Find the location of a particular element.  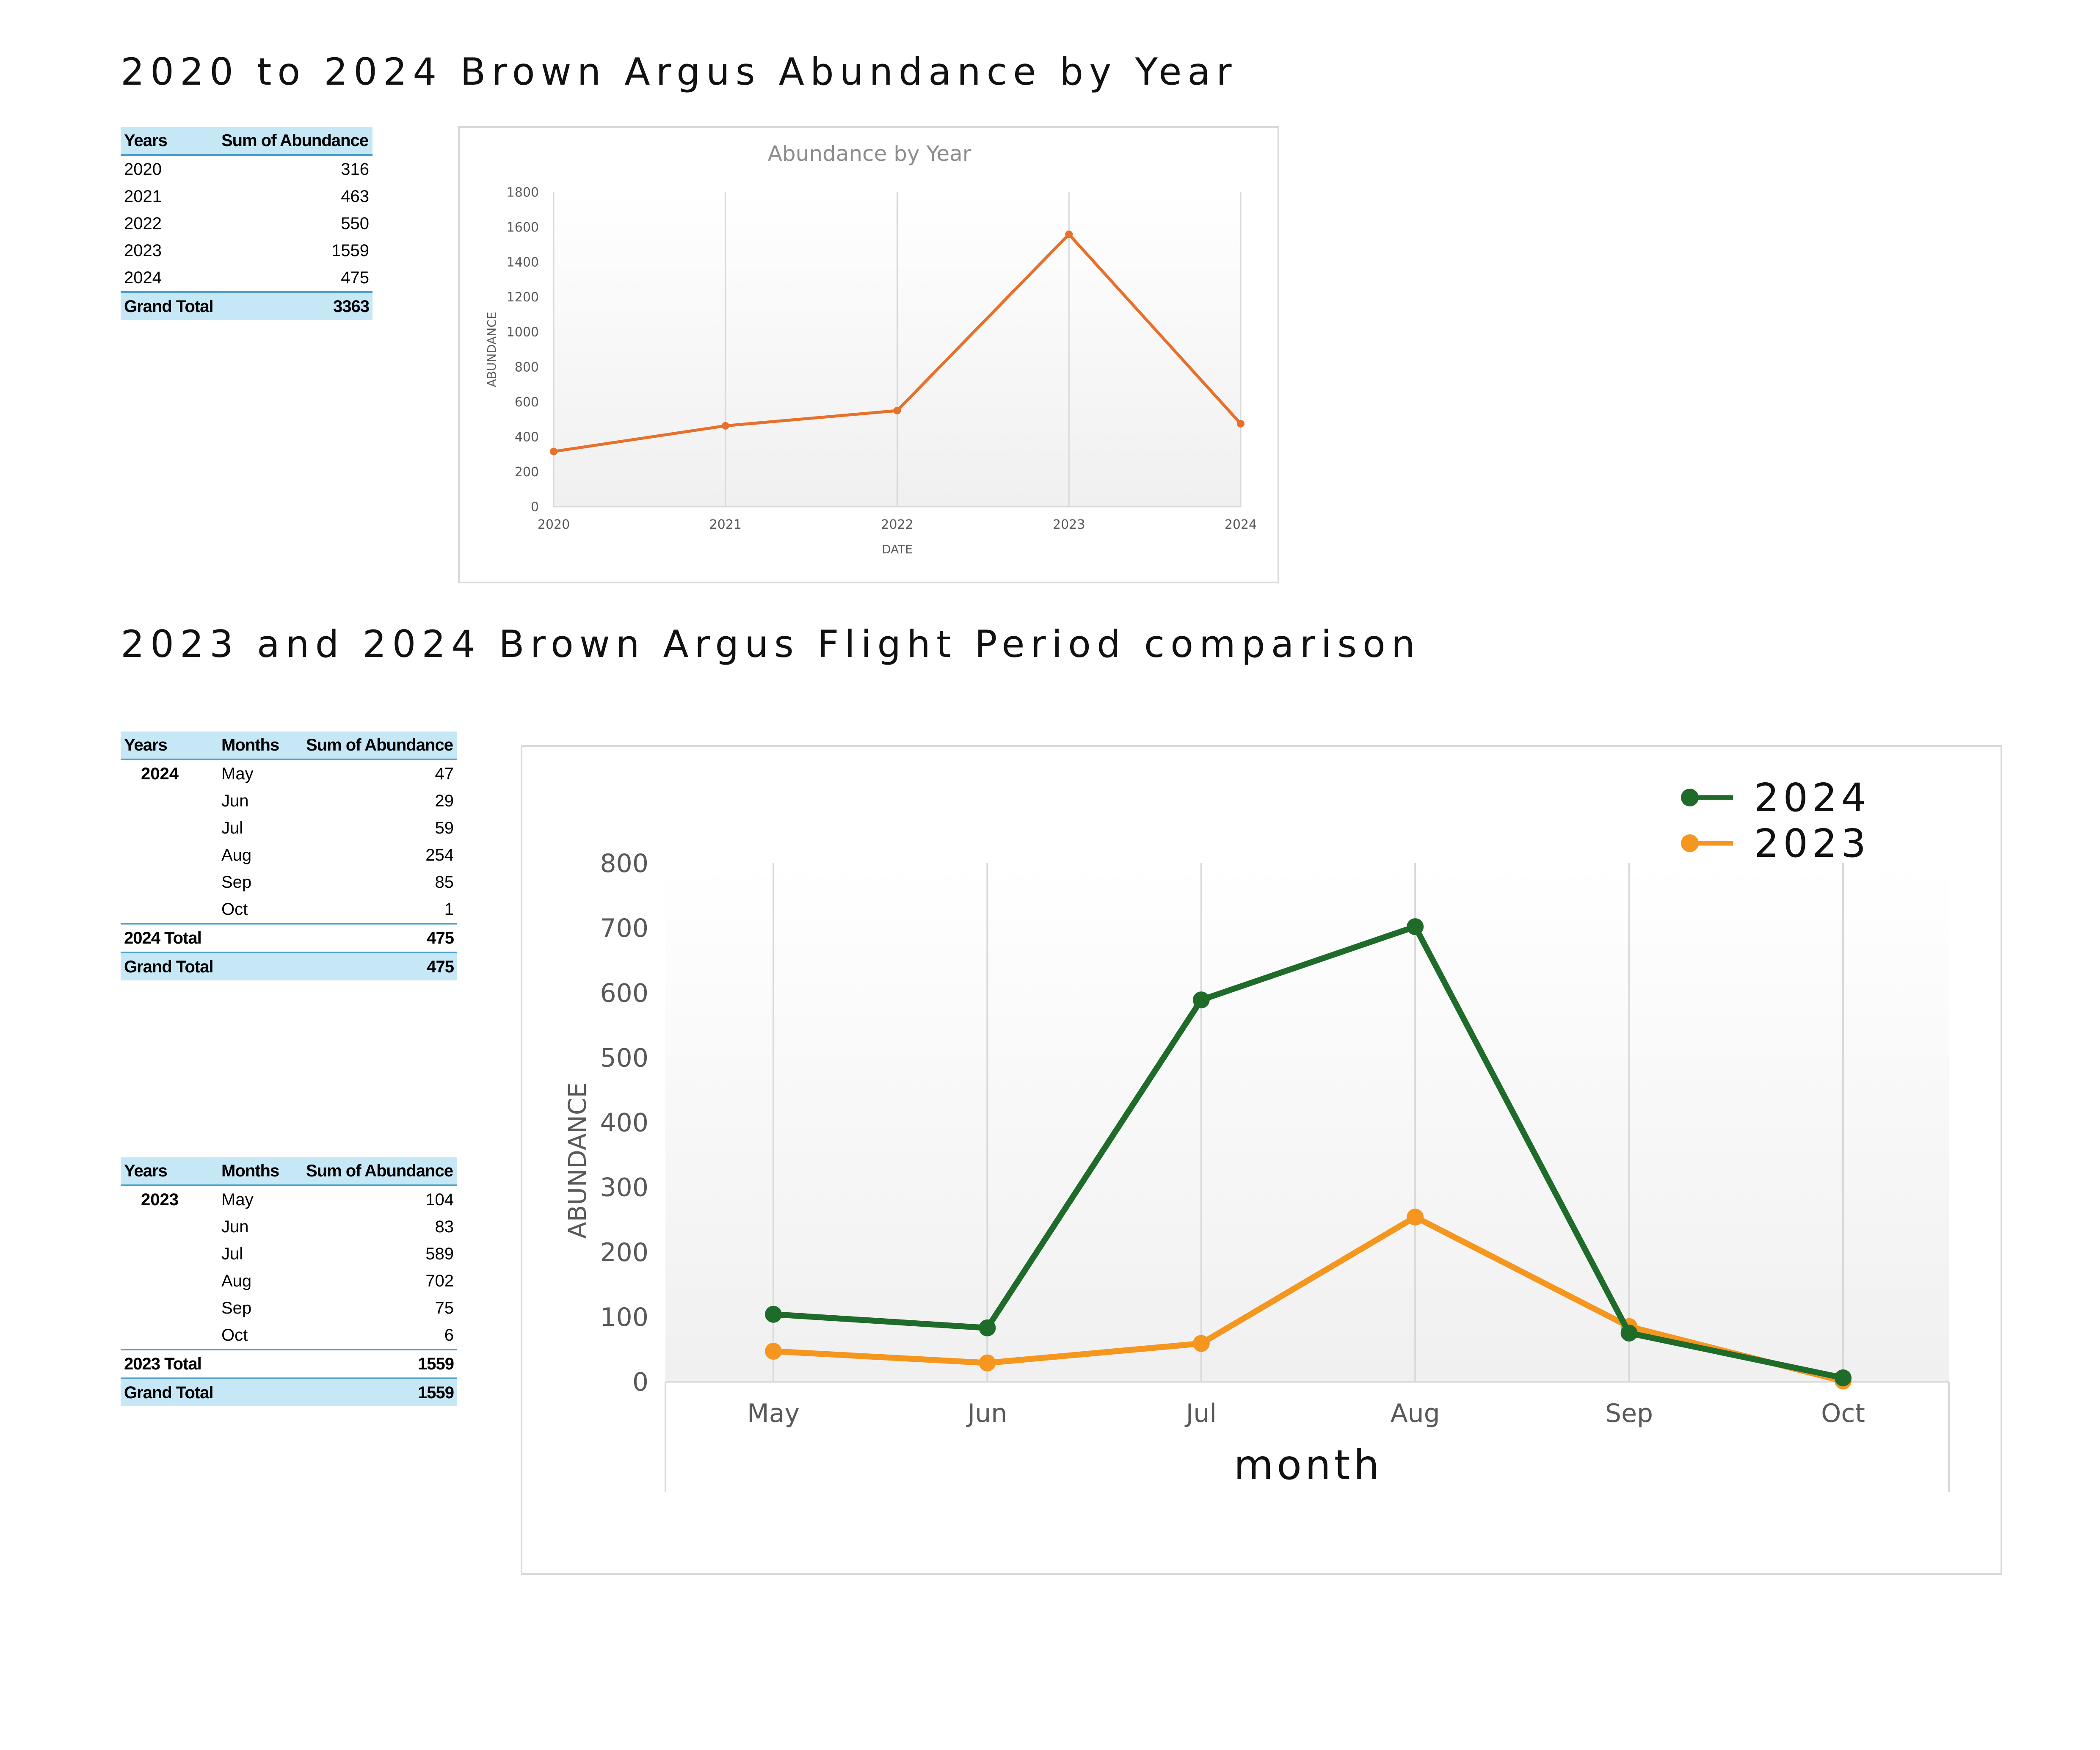

grand-total-row: Grand Total 1559 is located at coordinates (289, 1391).